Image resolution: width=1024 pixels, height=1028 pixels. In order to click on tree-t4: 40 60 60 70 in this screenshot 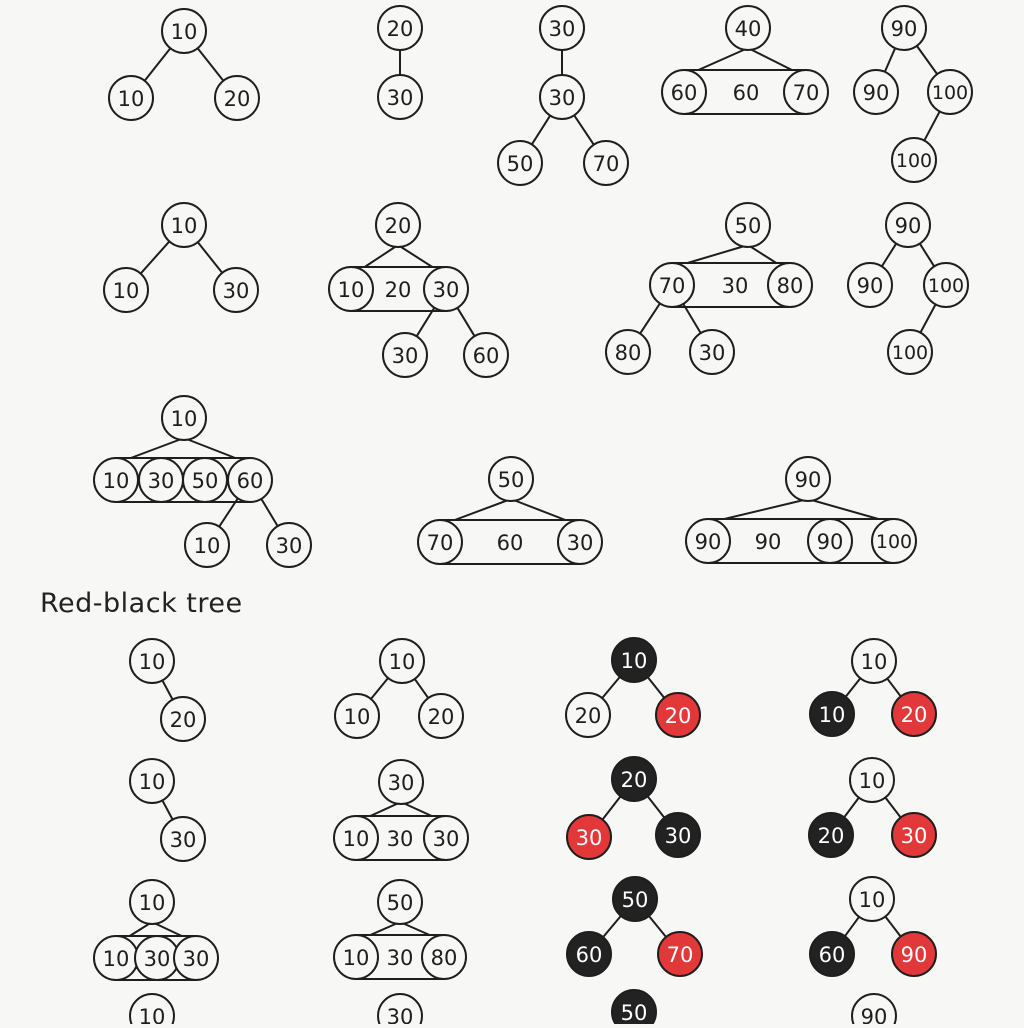, I will do `click(745, 60)`.